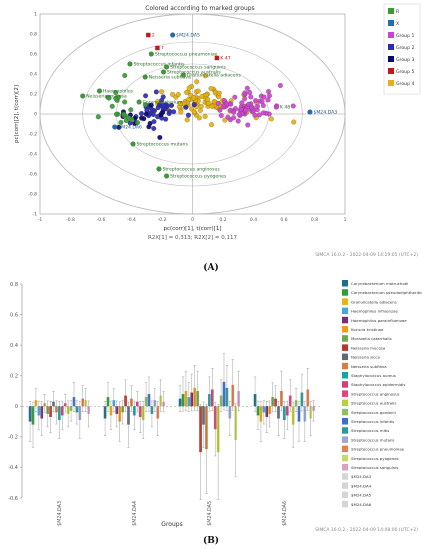 This screenshot has height=550, width=422. Describe the element at coordinates (386, 292) in the screenshot. I see `legend-label: Corynebacterium pseudodiphtheriticum` at that location.